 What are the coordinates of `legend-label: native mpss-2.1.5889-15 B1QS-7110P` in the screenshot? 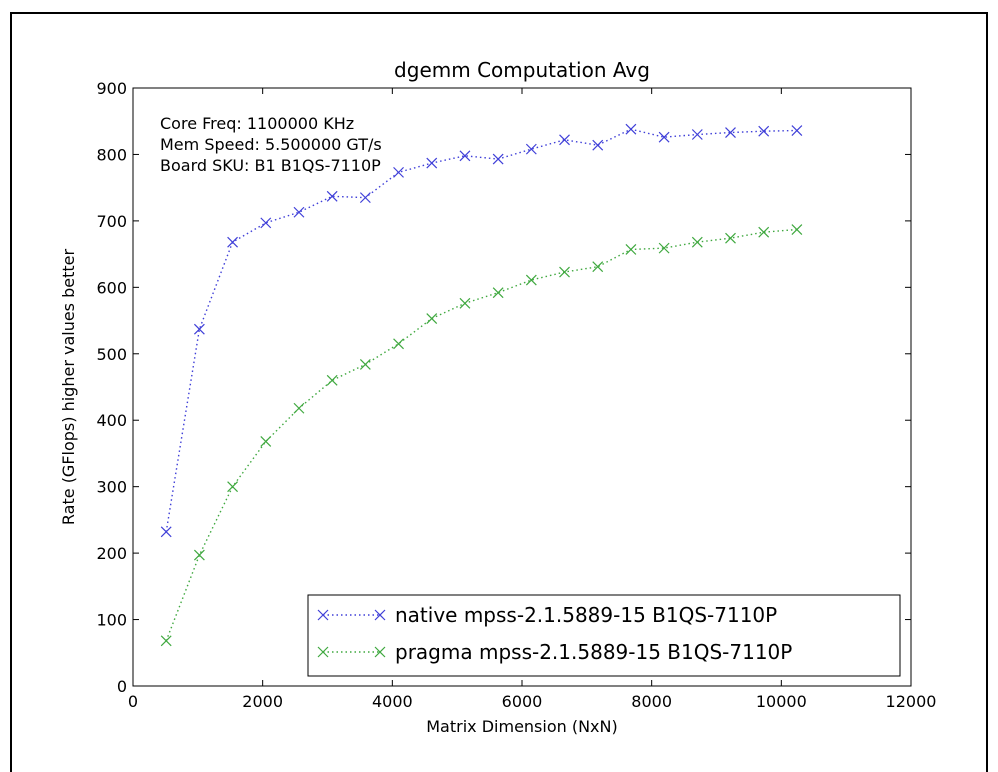 It's located at (586, 615).